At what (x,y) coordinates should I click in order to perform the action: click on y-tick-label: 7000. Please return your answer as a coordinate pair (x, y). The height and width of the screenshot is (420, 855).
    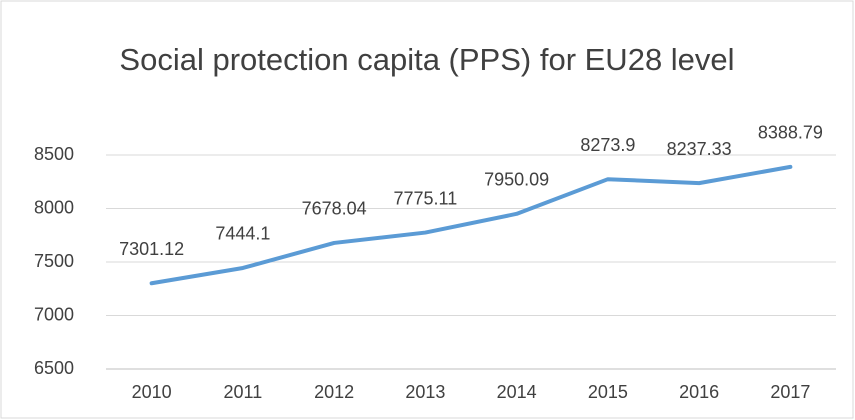
    Looking at the image, I should click on (54, 314).